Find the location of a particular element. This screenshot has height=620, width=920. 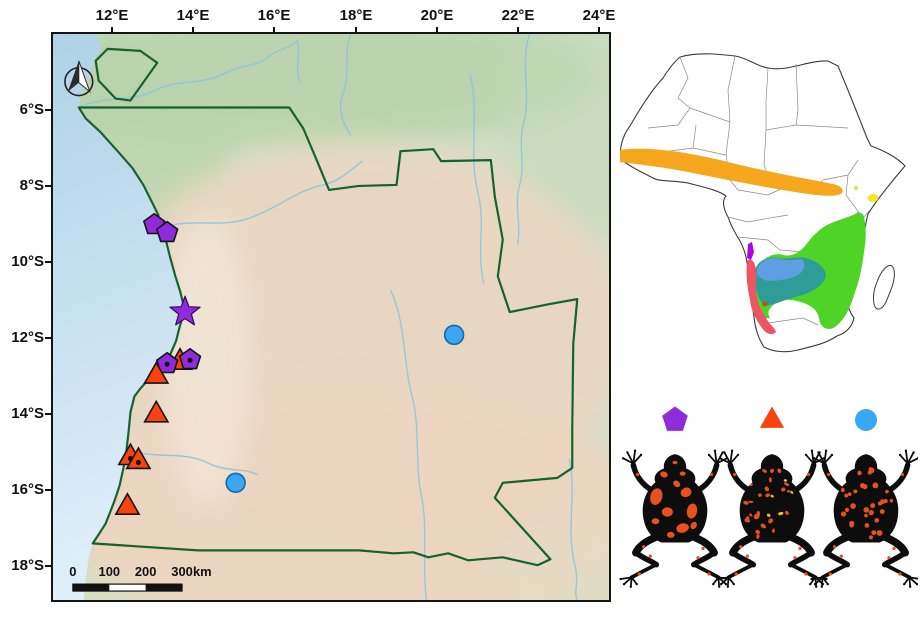

scale-bar: 0 100 200 300 km is located at coordinates (140, 578).